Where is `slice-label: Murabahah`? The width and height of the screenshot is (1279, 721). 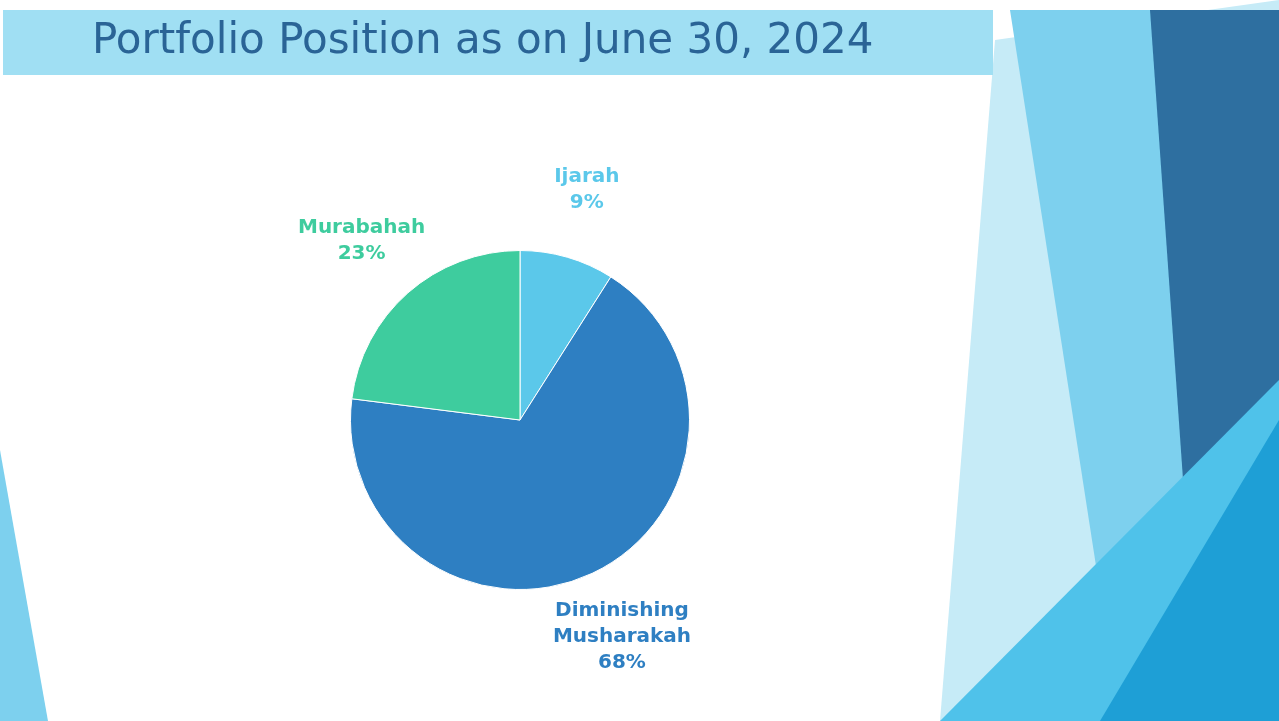 slice-label: Murabahah is located at coordinates (361, 225).